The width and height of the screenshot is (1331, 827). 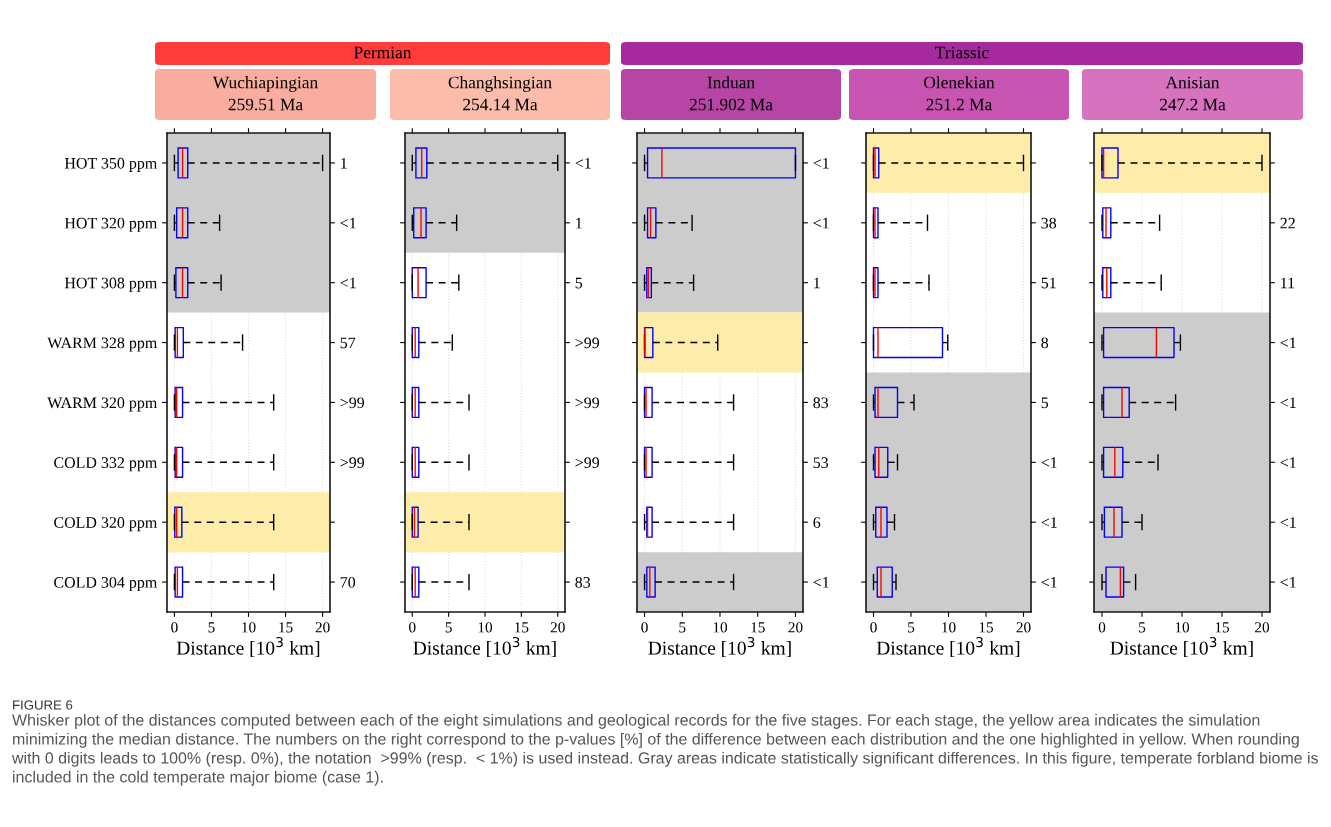 What do you see at coordinates (102, 404) in the screenshot?
I see `y-tick-label: WARM 320 ppm` at bounding box center [102, 404].